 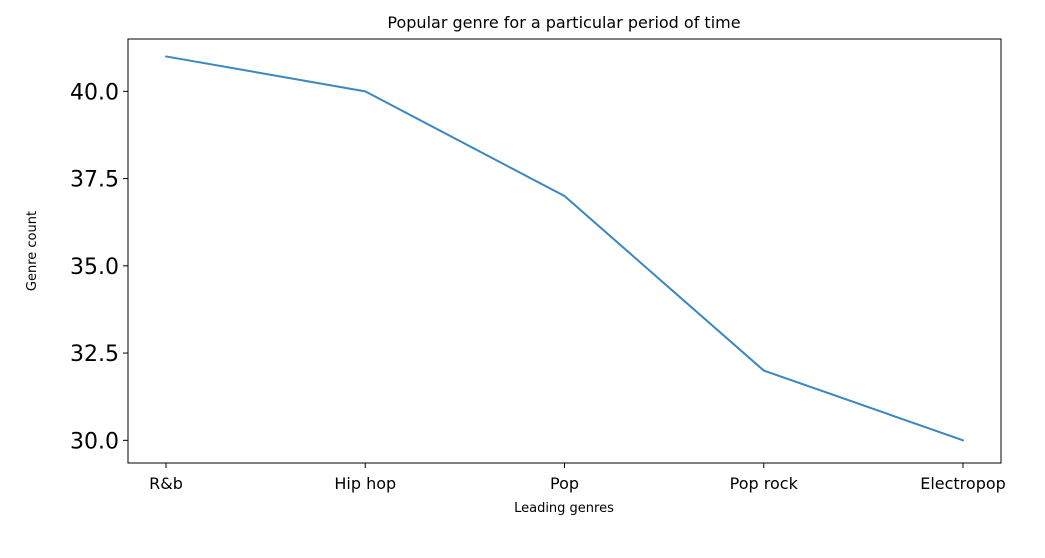 I want to click on x-axis: R&b Hip hop Pop Pop rock Electropop, so click(x=577, y=478).